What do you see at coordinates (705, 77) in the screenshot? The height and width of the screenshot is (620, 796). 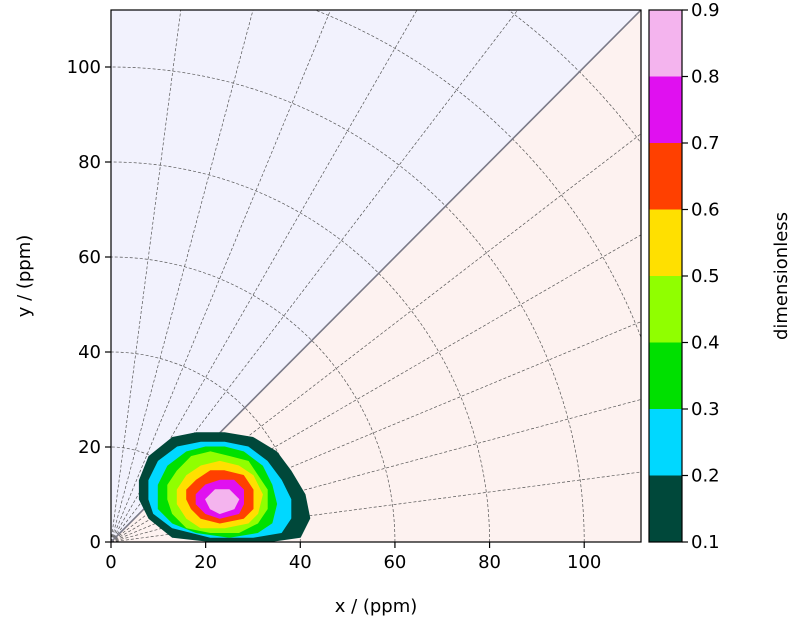 I see `colorbar-tick-label: 0.8` at bounding box center [705, 77].